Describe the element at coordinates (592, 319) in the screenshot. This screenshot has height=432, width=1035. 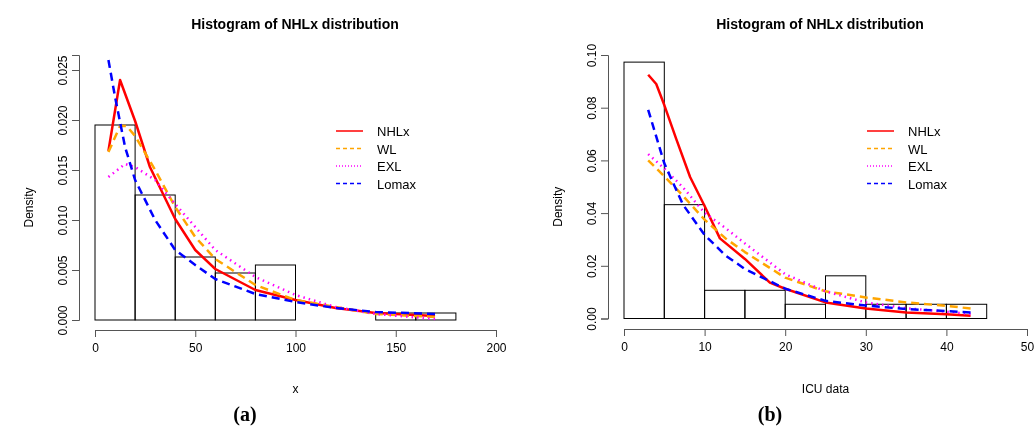
I see `y-tick-label: 0.00` at that location.